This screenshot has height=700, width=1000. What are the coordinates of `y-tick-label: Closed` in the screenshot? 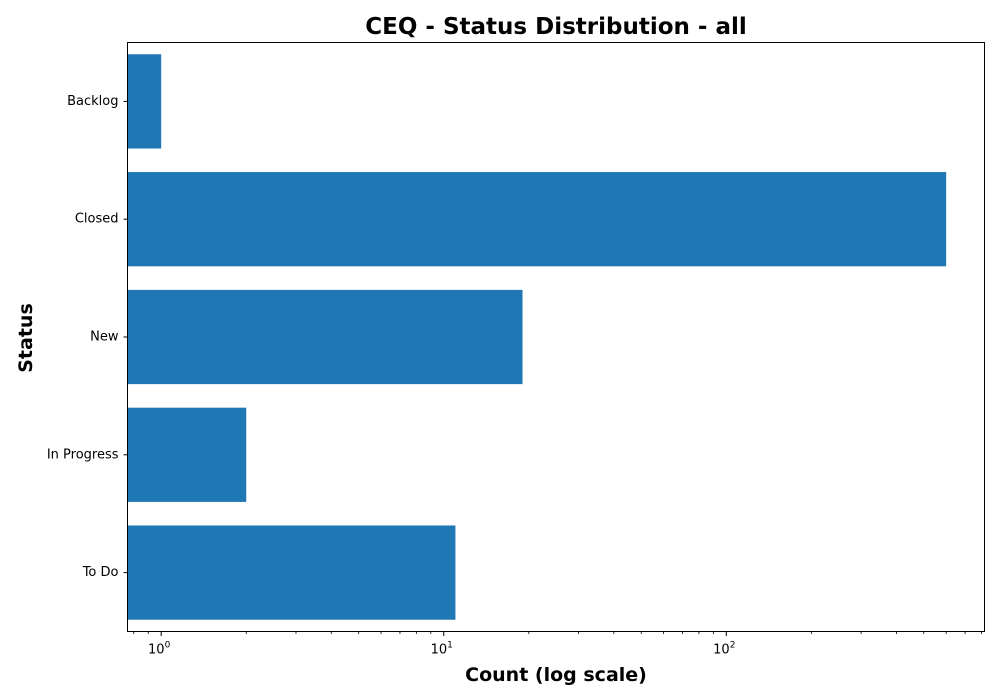 It's located at (97, 219).